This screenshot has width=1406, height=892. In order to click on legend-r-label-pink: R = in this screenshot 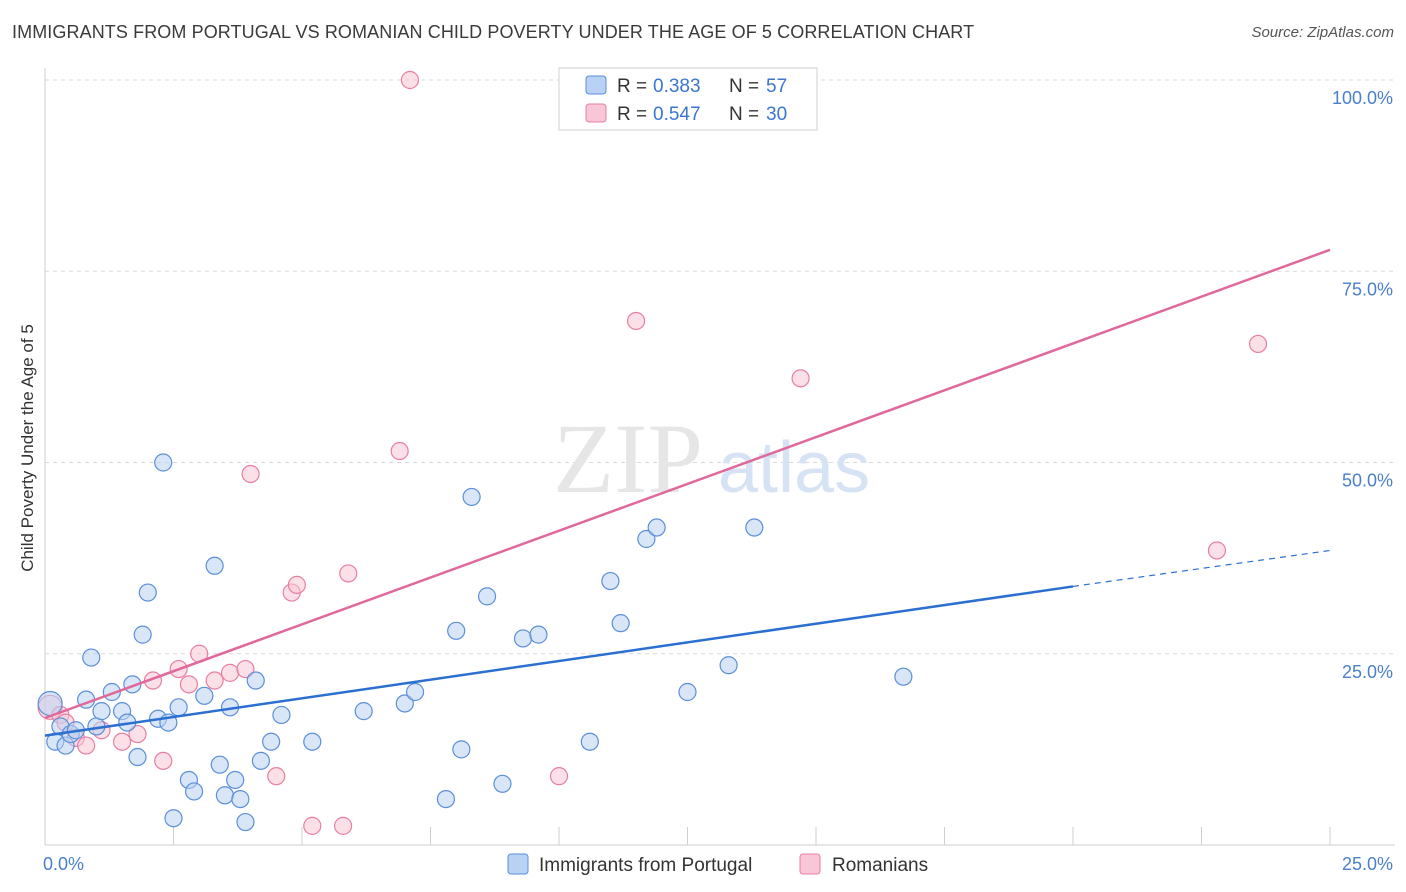, I will do `click(632, 114)`.